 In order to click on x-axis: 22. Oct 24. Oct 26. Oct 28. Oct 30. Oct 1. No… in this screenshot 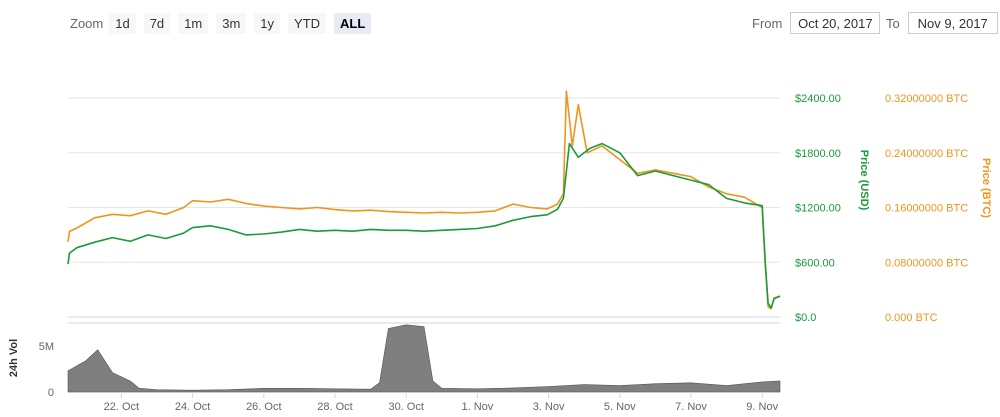, I will do `click(441, 402)`.